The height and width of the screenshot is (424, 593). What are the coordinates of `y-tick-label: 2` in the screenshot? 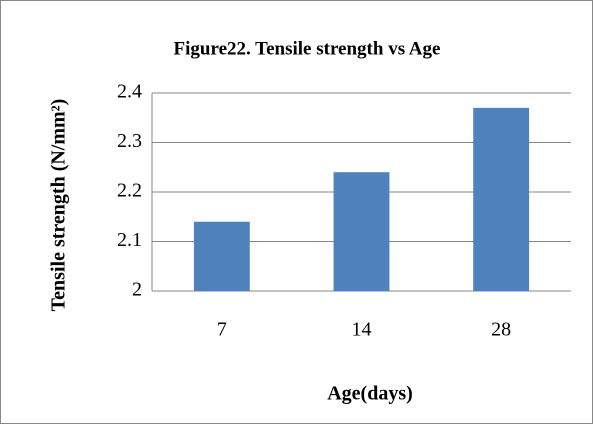 It's located at (137, 290).